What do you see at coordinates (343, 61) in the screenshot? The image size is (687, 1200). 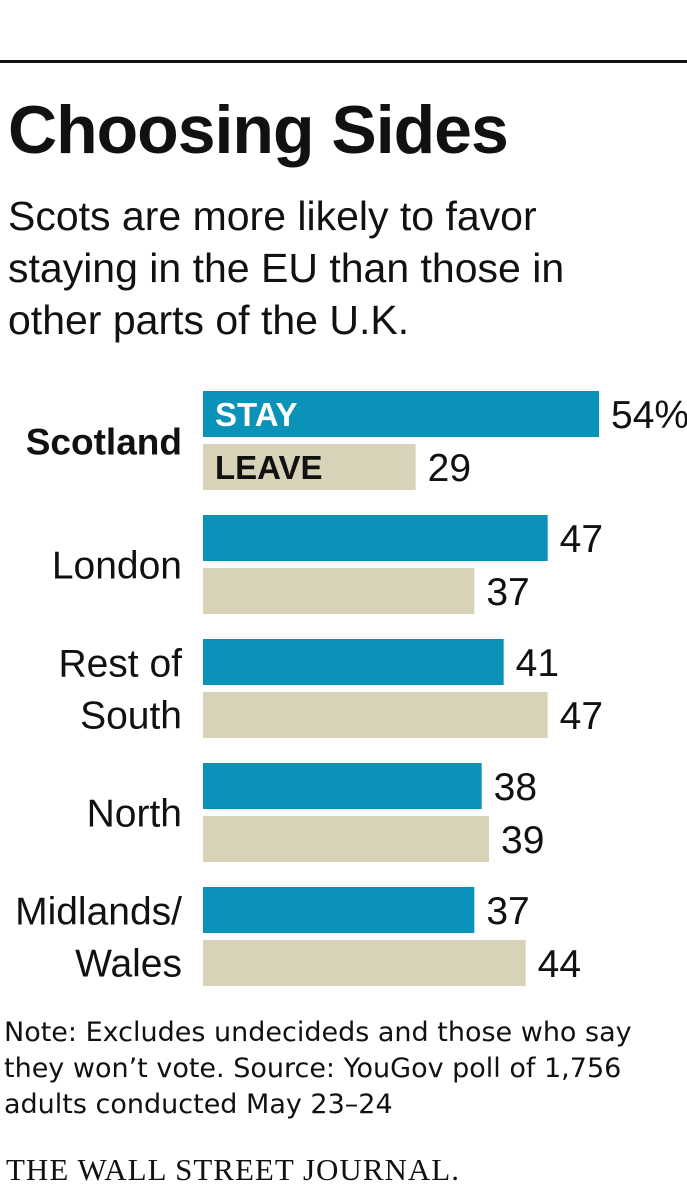 I see `top-rule` at bounding box center [343, 61].